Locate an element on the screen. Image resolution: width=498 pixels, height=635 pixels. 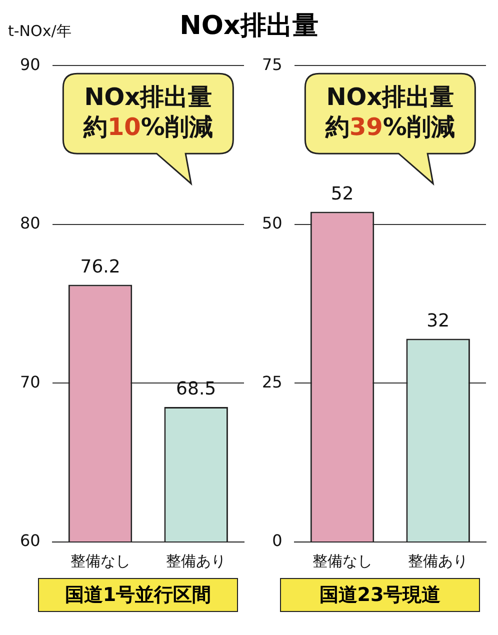
y-tick-label: 75 is located at coordinates (272, 64).